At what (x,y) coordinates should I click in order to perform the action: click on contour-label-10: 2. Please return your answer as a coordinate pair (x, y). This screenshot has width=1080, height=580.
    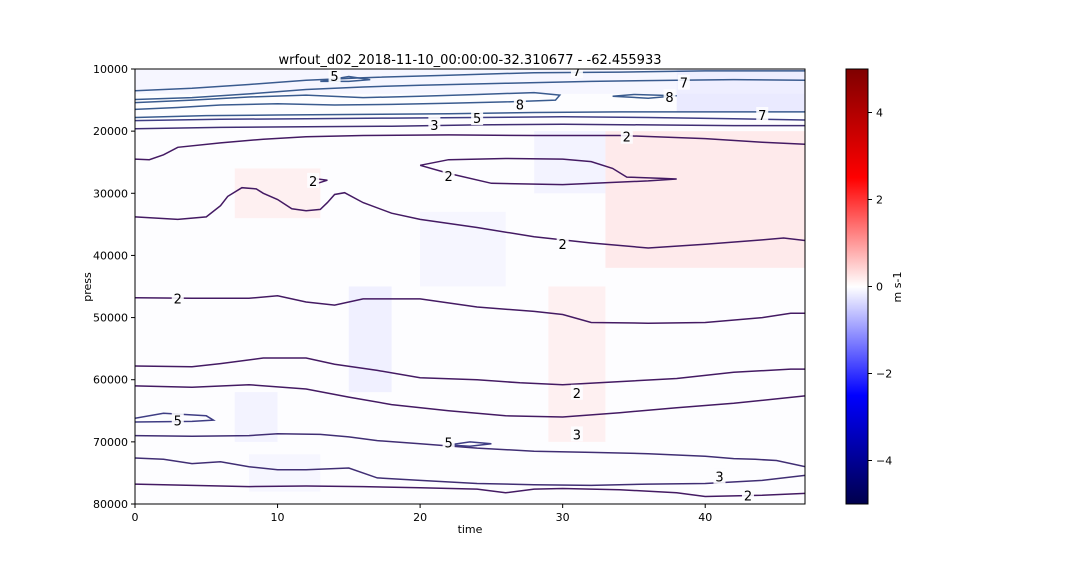
    Looking at the image, I should click on (313, 182).